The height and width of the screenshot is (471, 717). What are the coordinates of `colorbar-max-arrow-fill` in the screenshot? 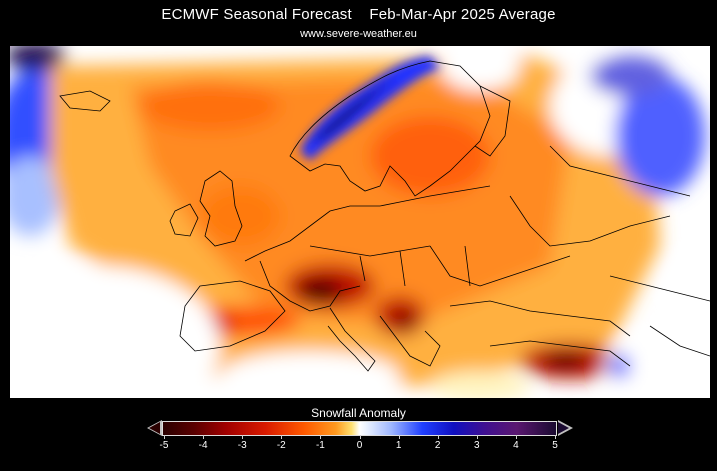 It's located at (563, 428).